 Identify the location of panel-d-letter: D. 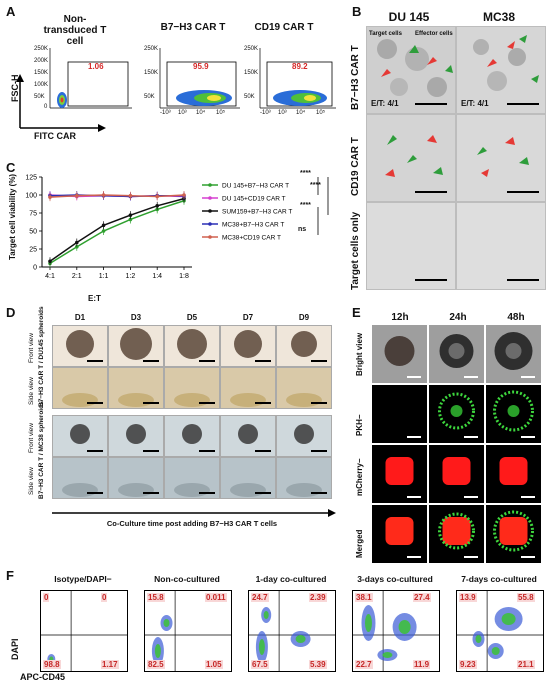
(11, 312).